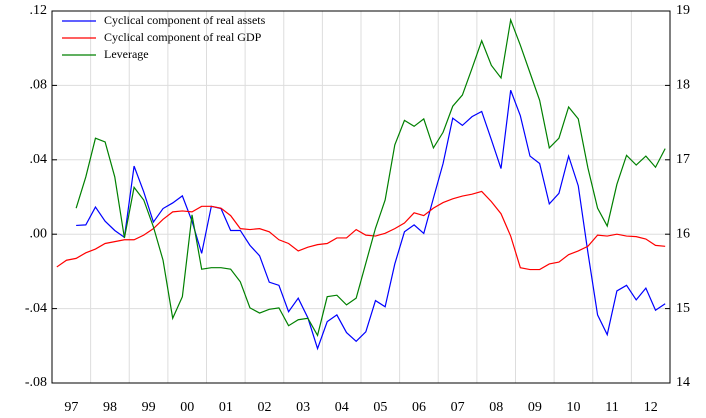  Describe the element at coordinates (39, 10) in the screenshot. I see `y-tick-label: .12` at that location.